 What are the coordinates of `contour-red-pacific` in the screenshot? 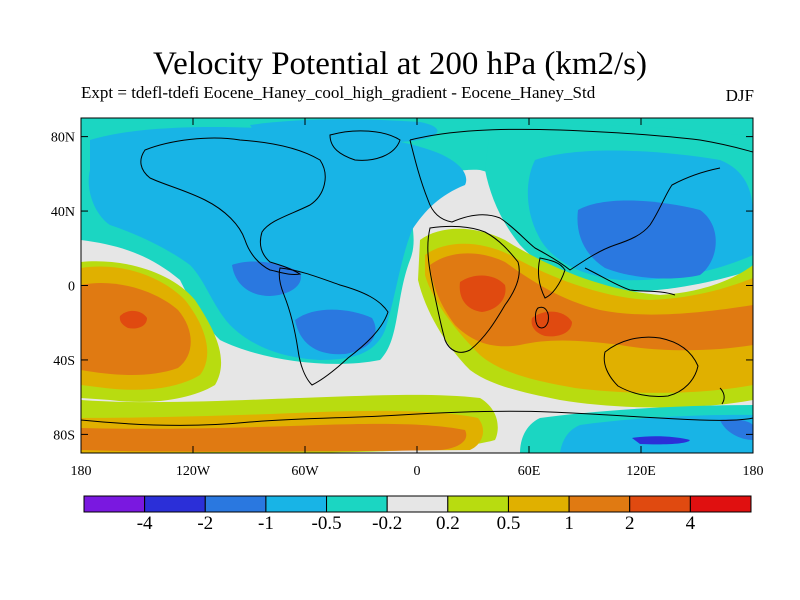 It's located at (133, 319).